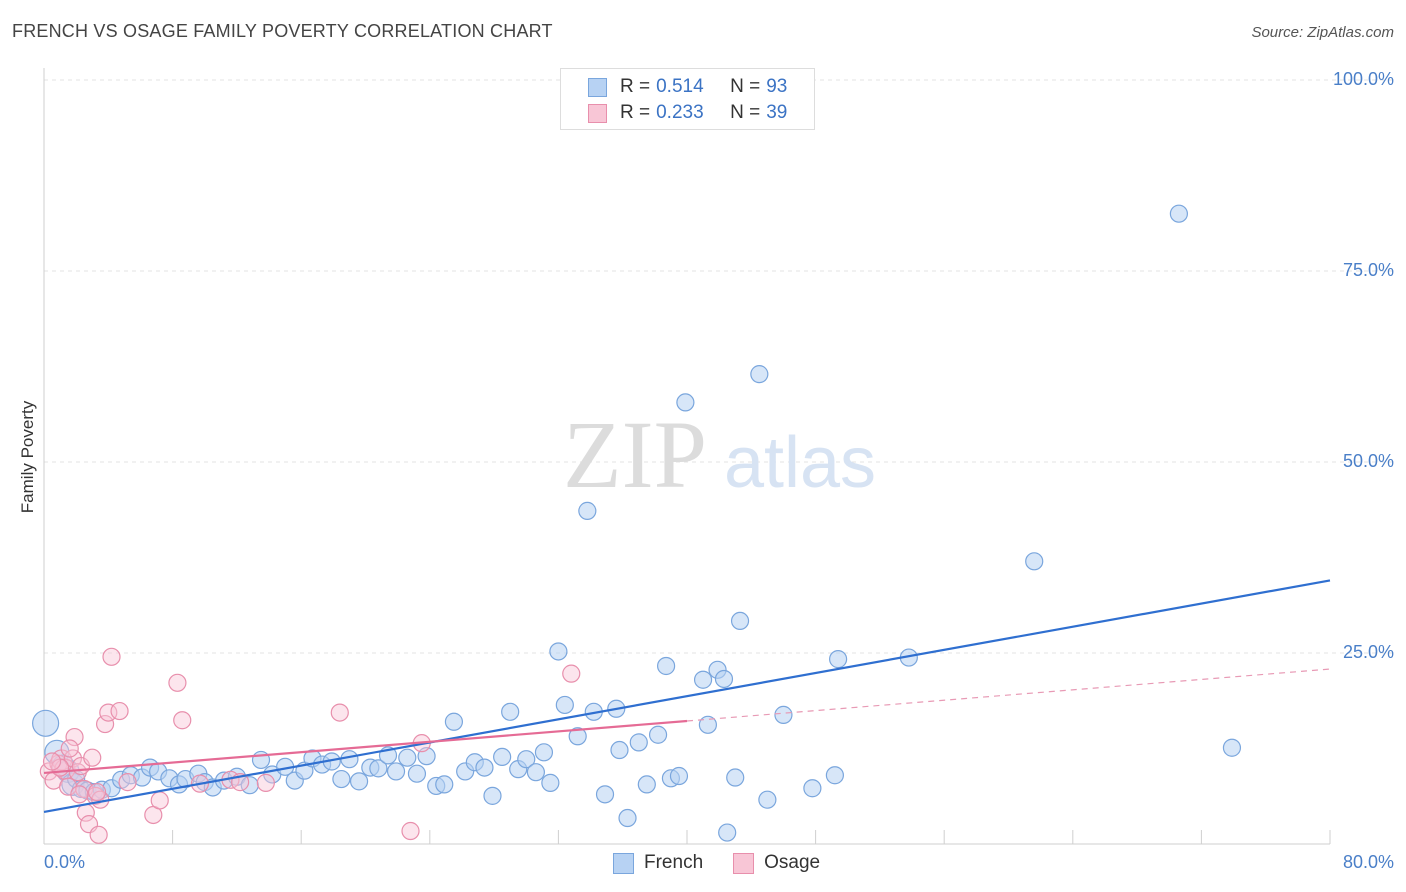 Image resolution: width=1406 pixels, height=892 pixels. What do you see at coordinates (731, 863) in the screenshot?
I see `series-legend: French Osage` at bounding box center [731, 863].